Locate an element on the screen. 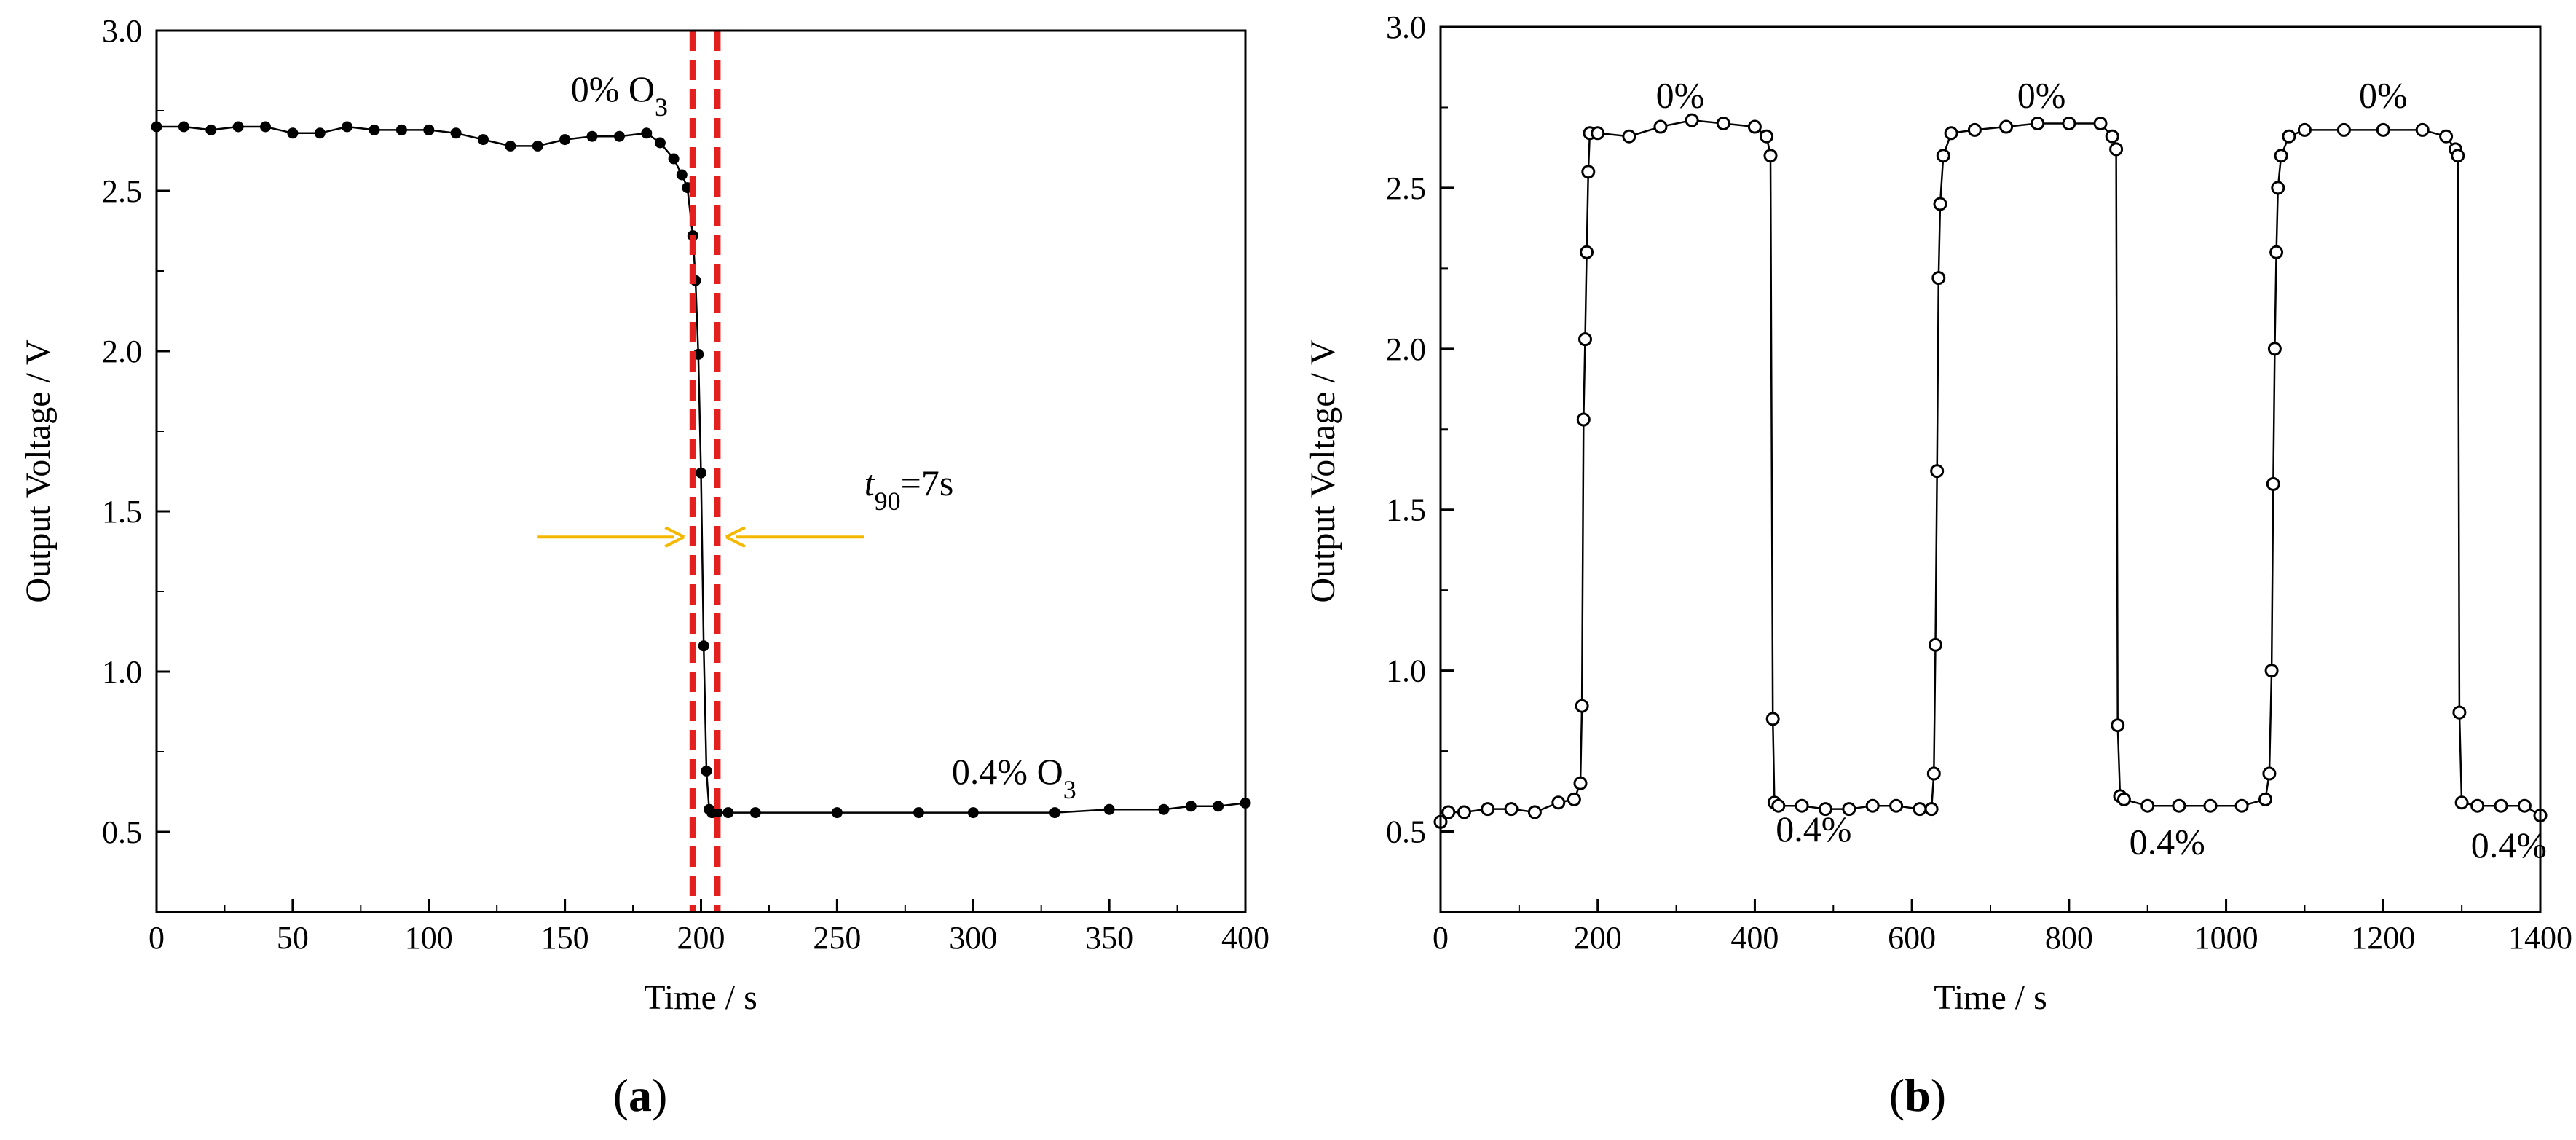 This screenshot has width=2576, height=1140. panel-a-x-axis-title: Time / s is located at coordinates (700, 997).